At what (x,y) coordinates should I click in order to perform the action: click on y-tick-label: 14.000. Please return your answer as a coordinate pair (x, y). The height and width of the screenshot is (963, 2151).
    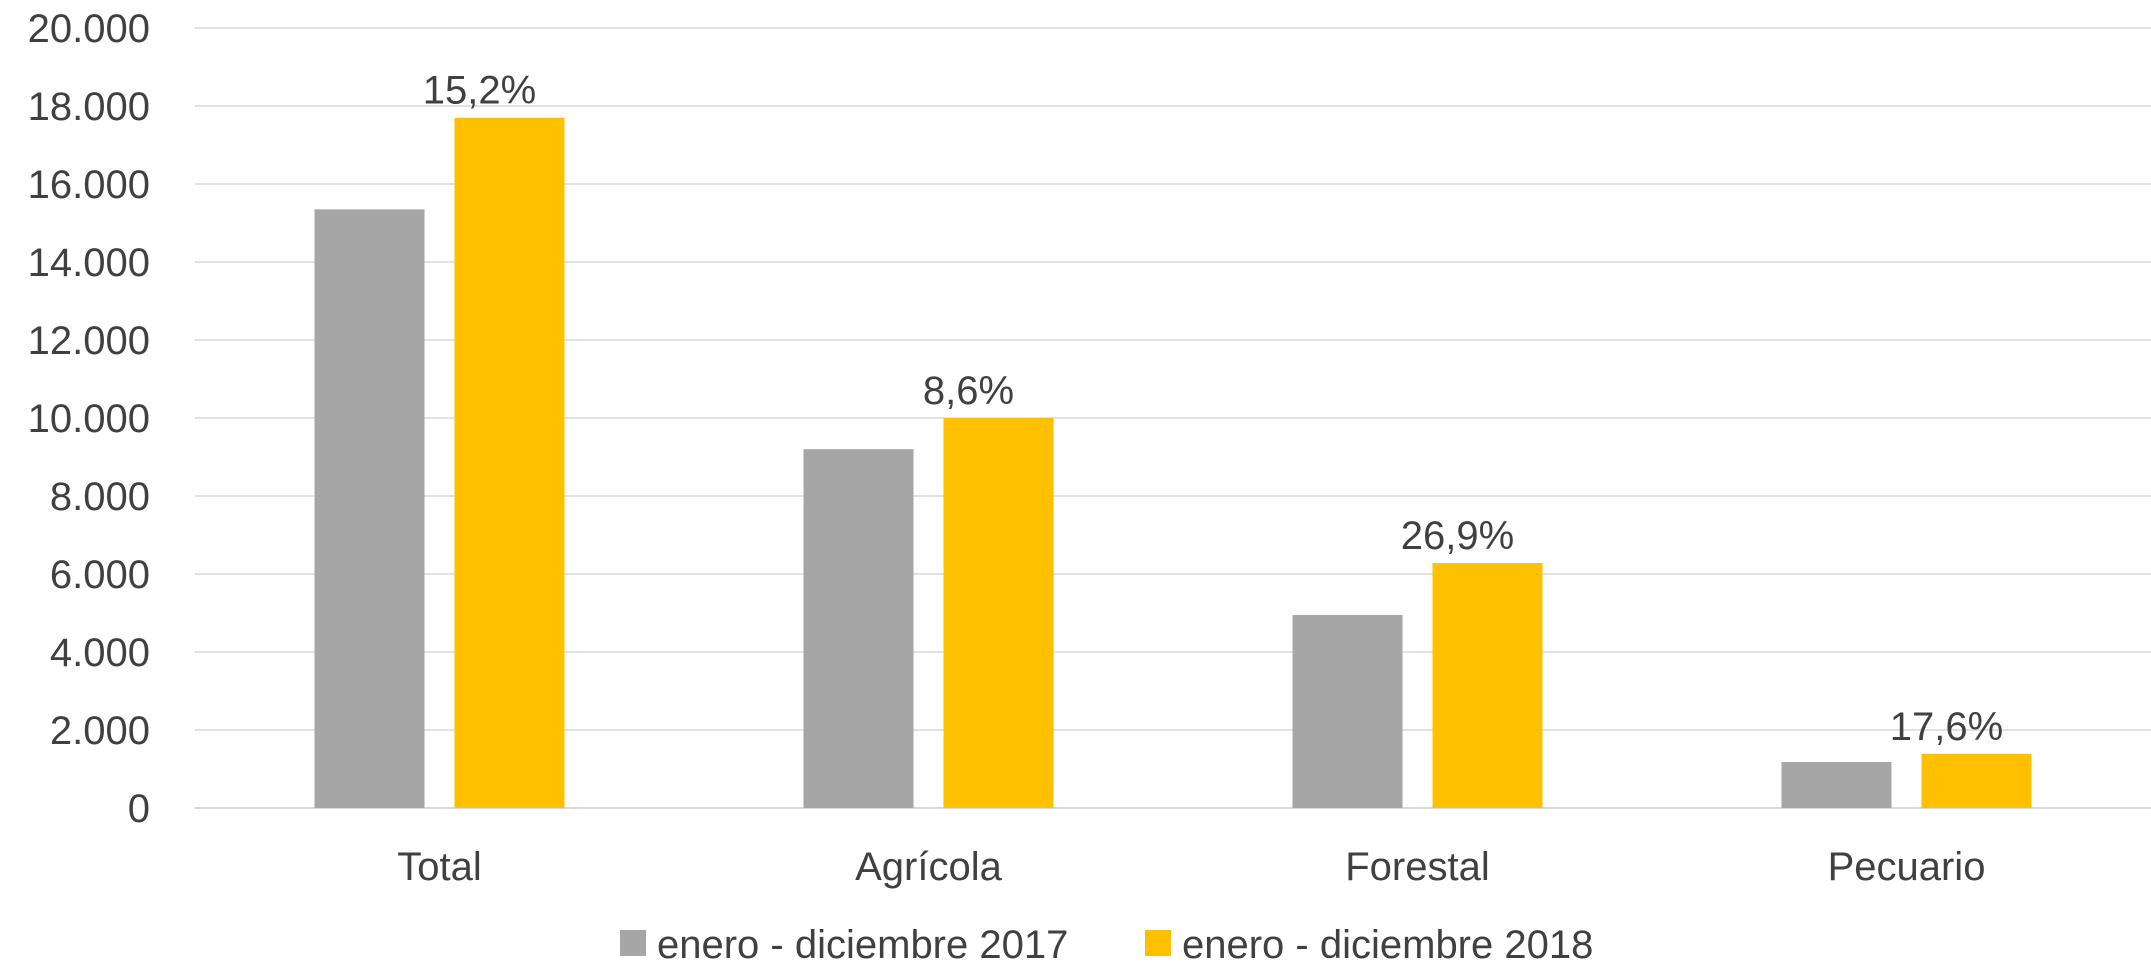
    Looking at the image, I should click on (89, 263).